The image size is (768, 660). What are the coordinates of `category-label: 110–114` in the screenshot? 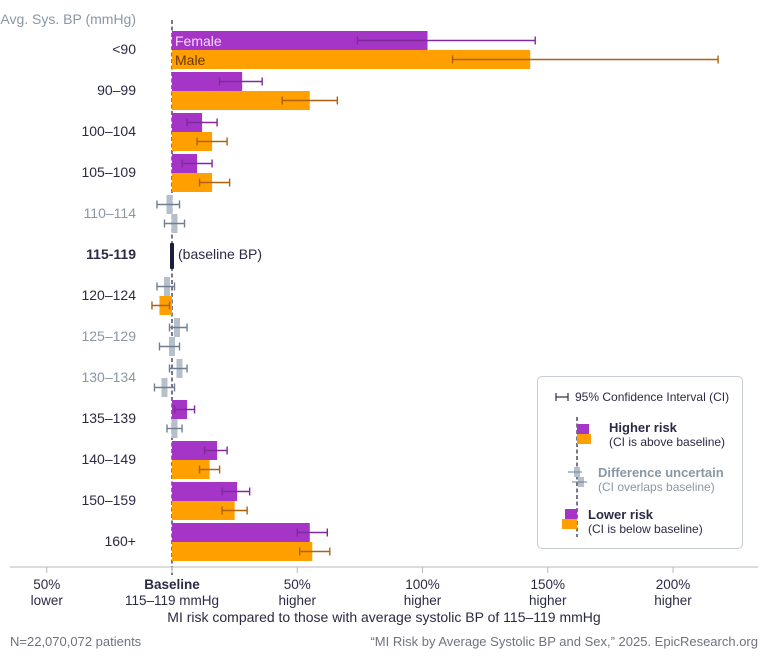 It's located at (110, 213).